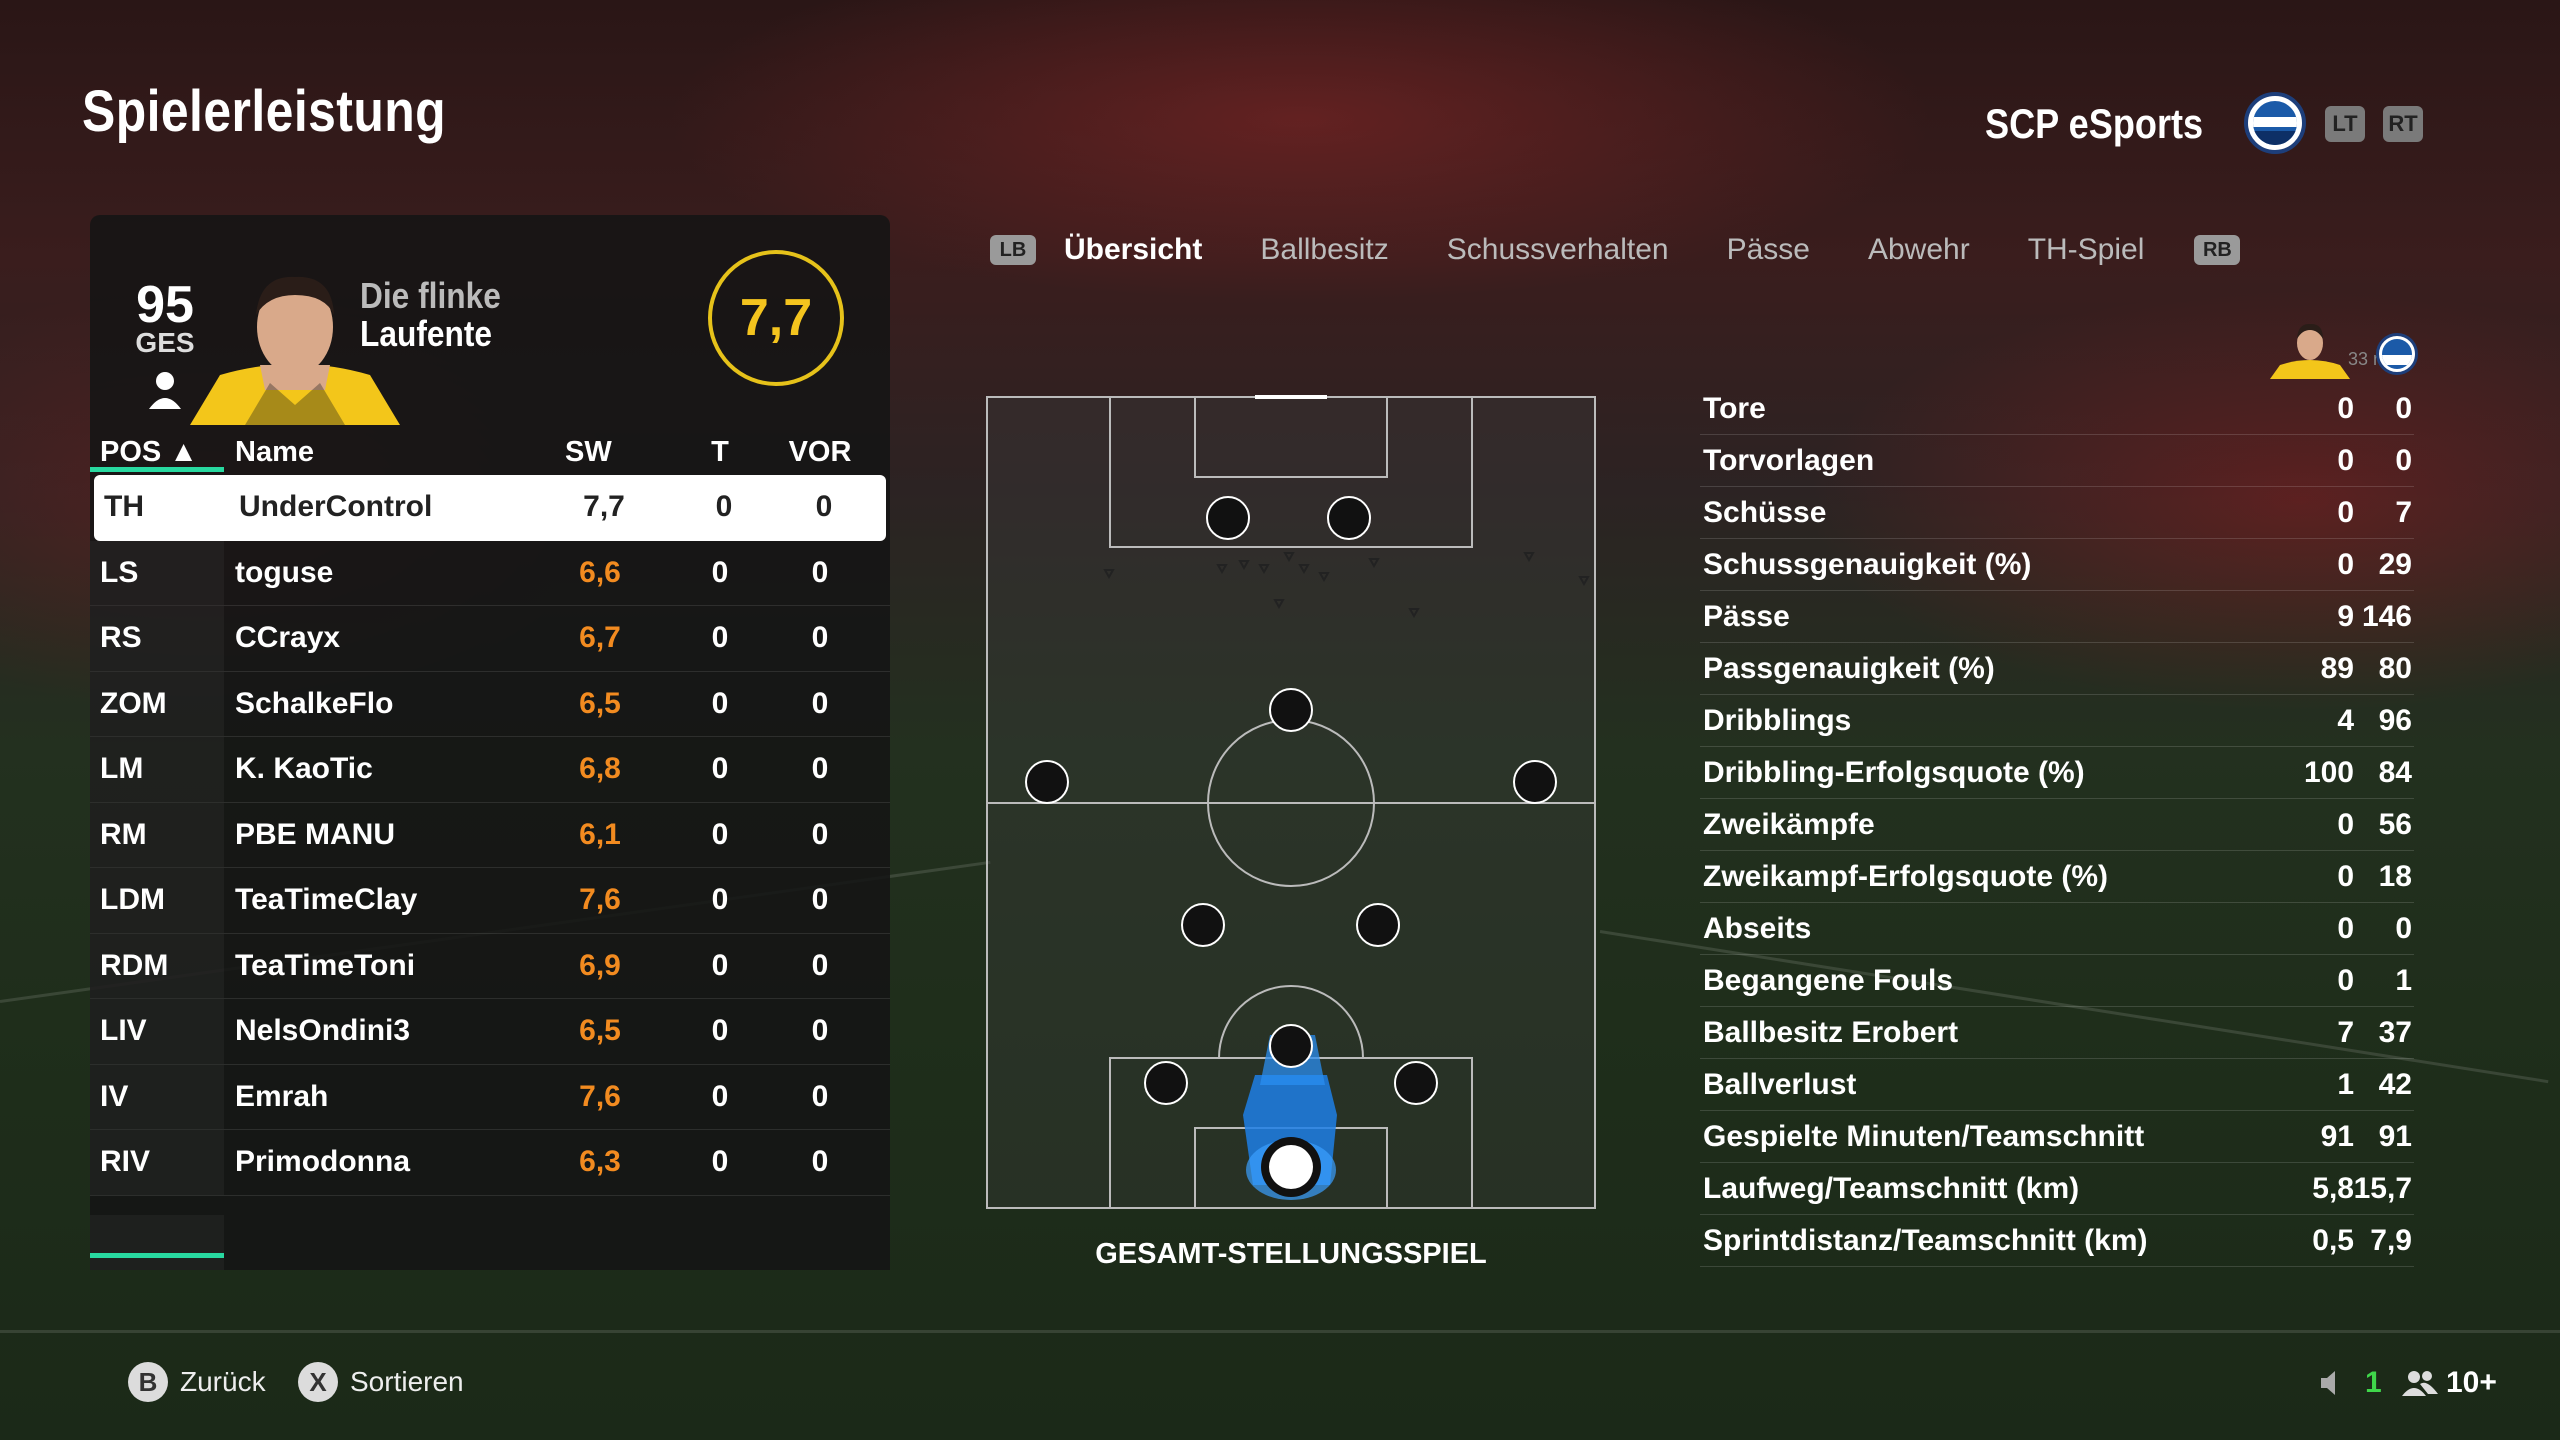  What do you see at coordinates (2057, 721) in the screenshot?
I see `stat-row: Dribblings 4 96` at bounding box center [2057, 721].